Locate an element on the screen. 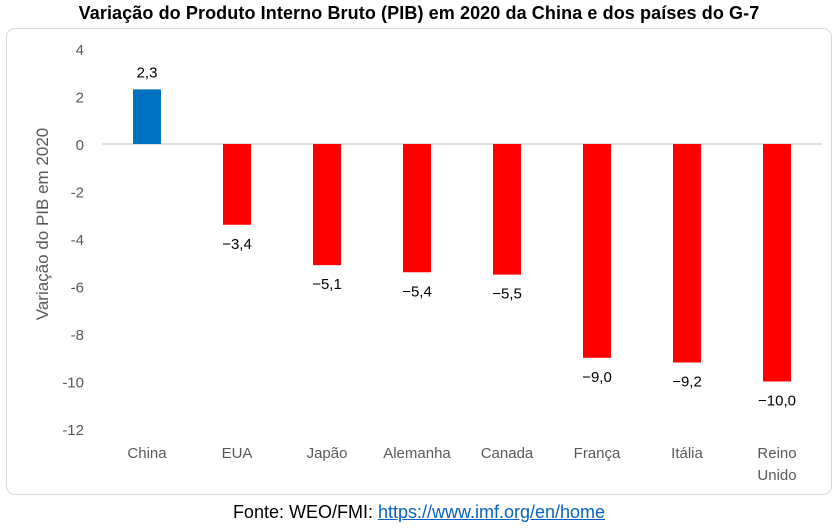 The width and height of the screenshot is (838, 530). bar-value-label: −5,4 is located at coordinates (417, 291).